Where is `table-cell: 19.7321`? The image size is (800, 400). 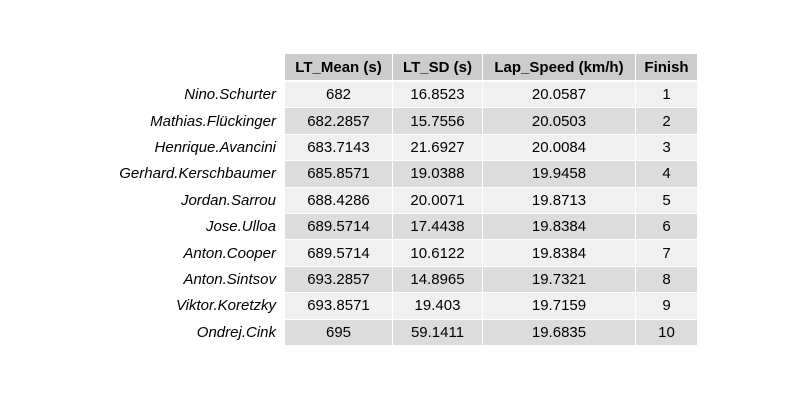
table-cell: 19.7321 is located at coordinates (559, 279).